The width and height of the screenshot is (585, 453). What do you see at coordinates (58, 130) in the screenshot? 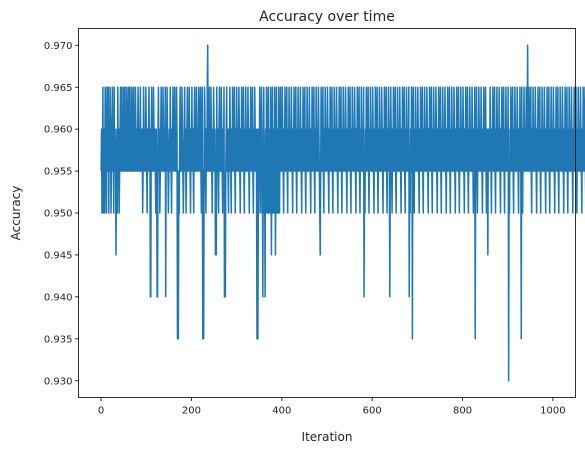
I see `y-tick-label: 0.960` at bounding box center [58, 130].